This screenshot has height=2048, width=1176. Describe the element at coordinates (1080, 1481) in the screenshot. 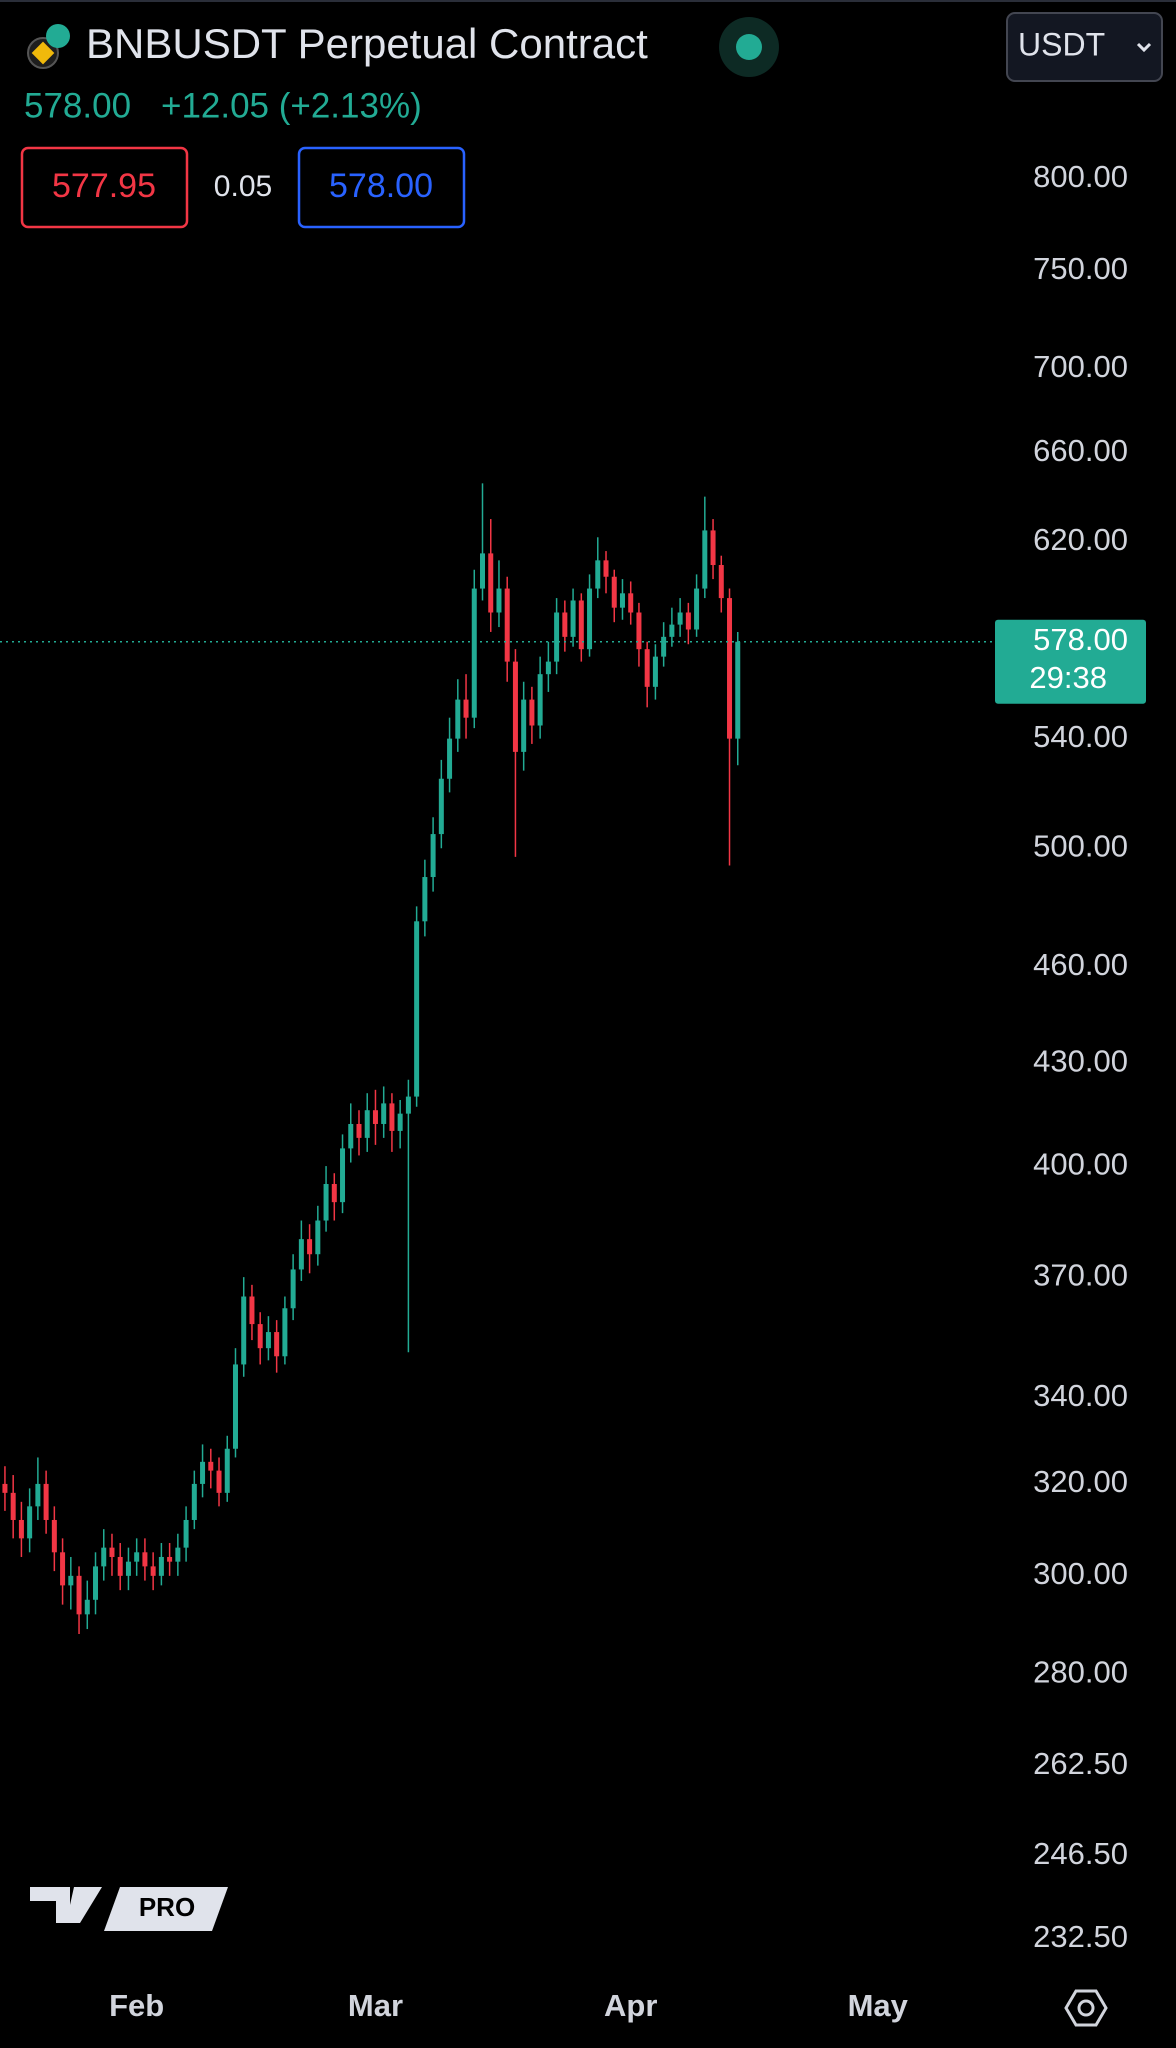

I see `y-tick-label: 320.00` at that location.